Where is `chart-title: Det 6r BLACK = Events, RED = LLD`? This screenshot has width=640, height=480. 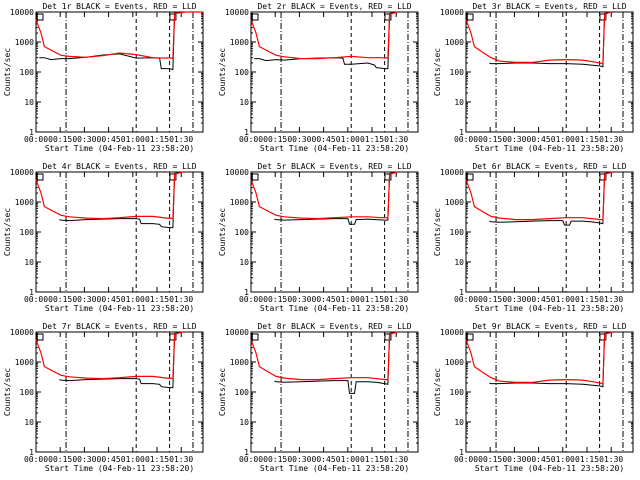 chart-title: Det 6r BLACK = Events, RED = LLD is located at coordinates (549, 166).